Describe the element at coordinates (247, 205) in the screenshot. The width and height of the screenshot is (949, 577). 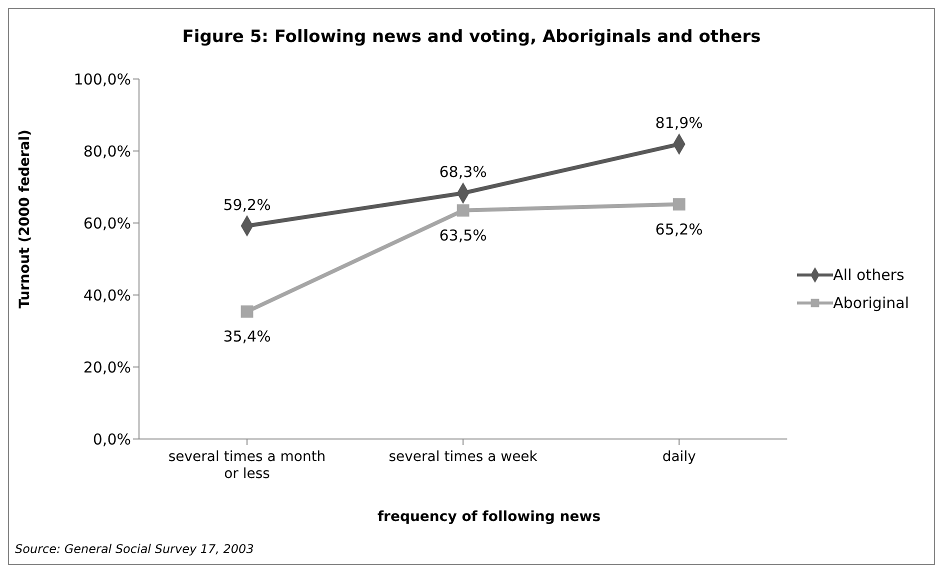
I see `data-label: 59,2%` at that location.